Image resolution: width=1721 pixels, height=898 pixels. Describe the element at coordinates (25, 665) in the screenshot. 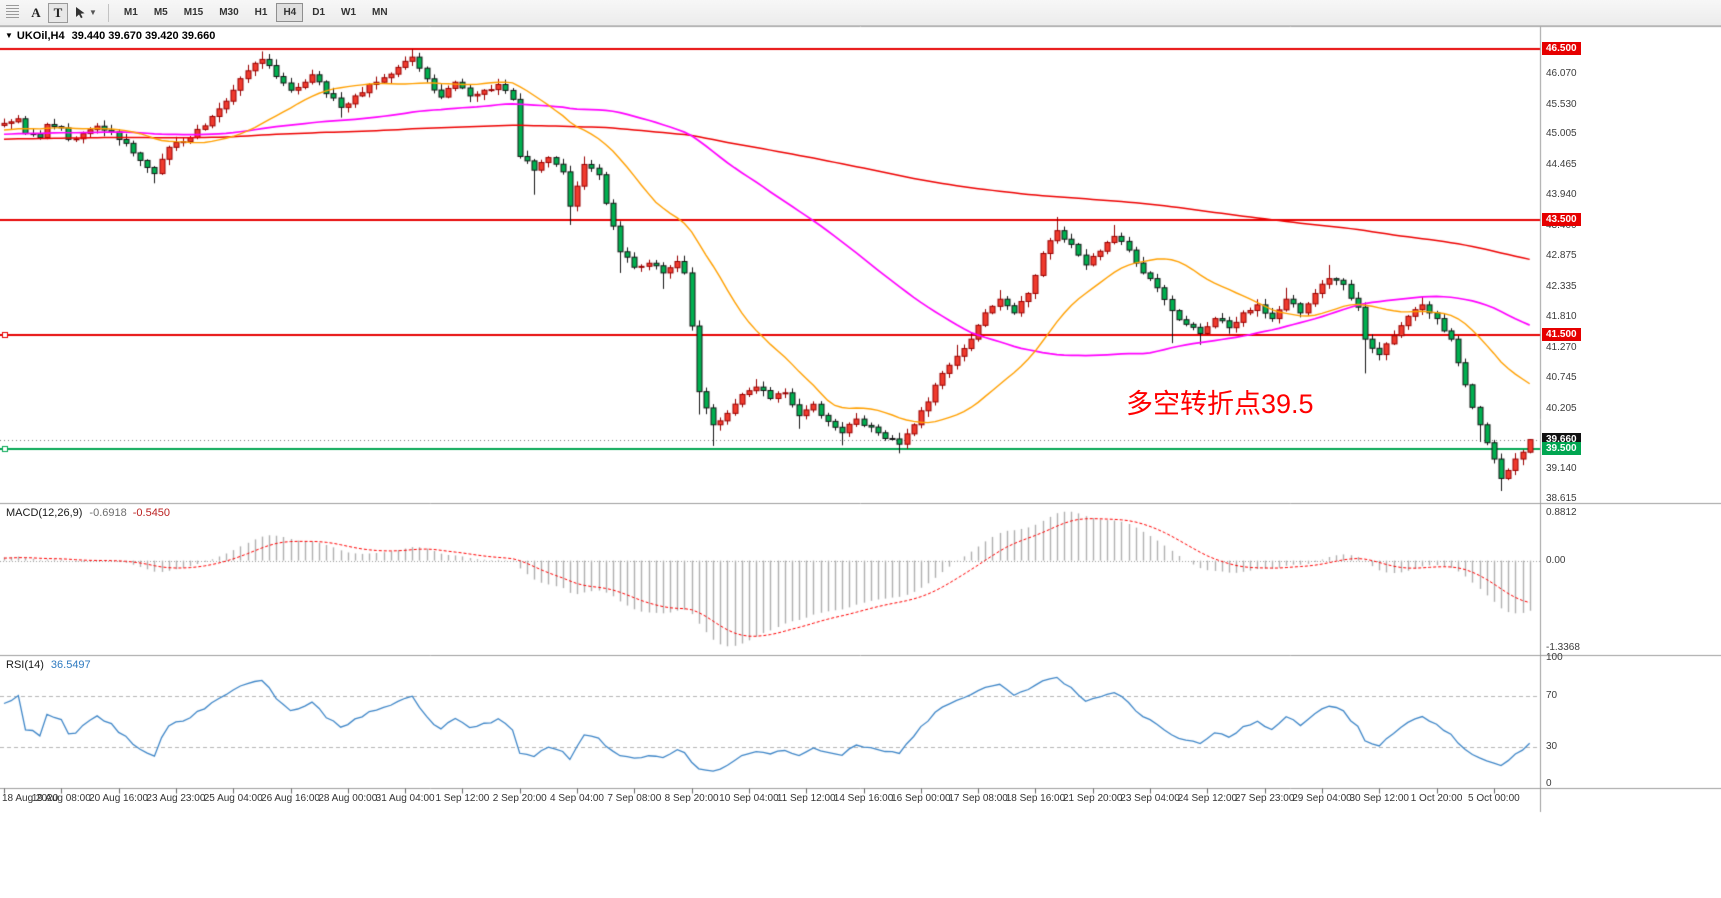

I see `rsi-label: RSI(14)` at that location.